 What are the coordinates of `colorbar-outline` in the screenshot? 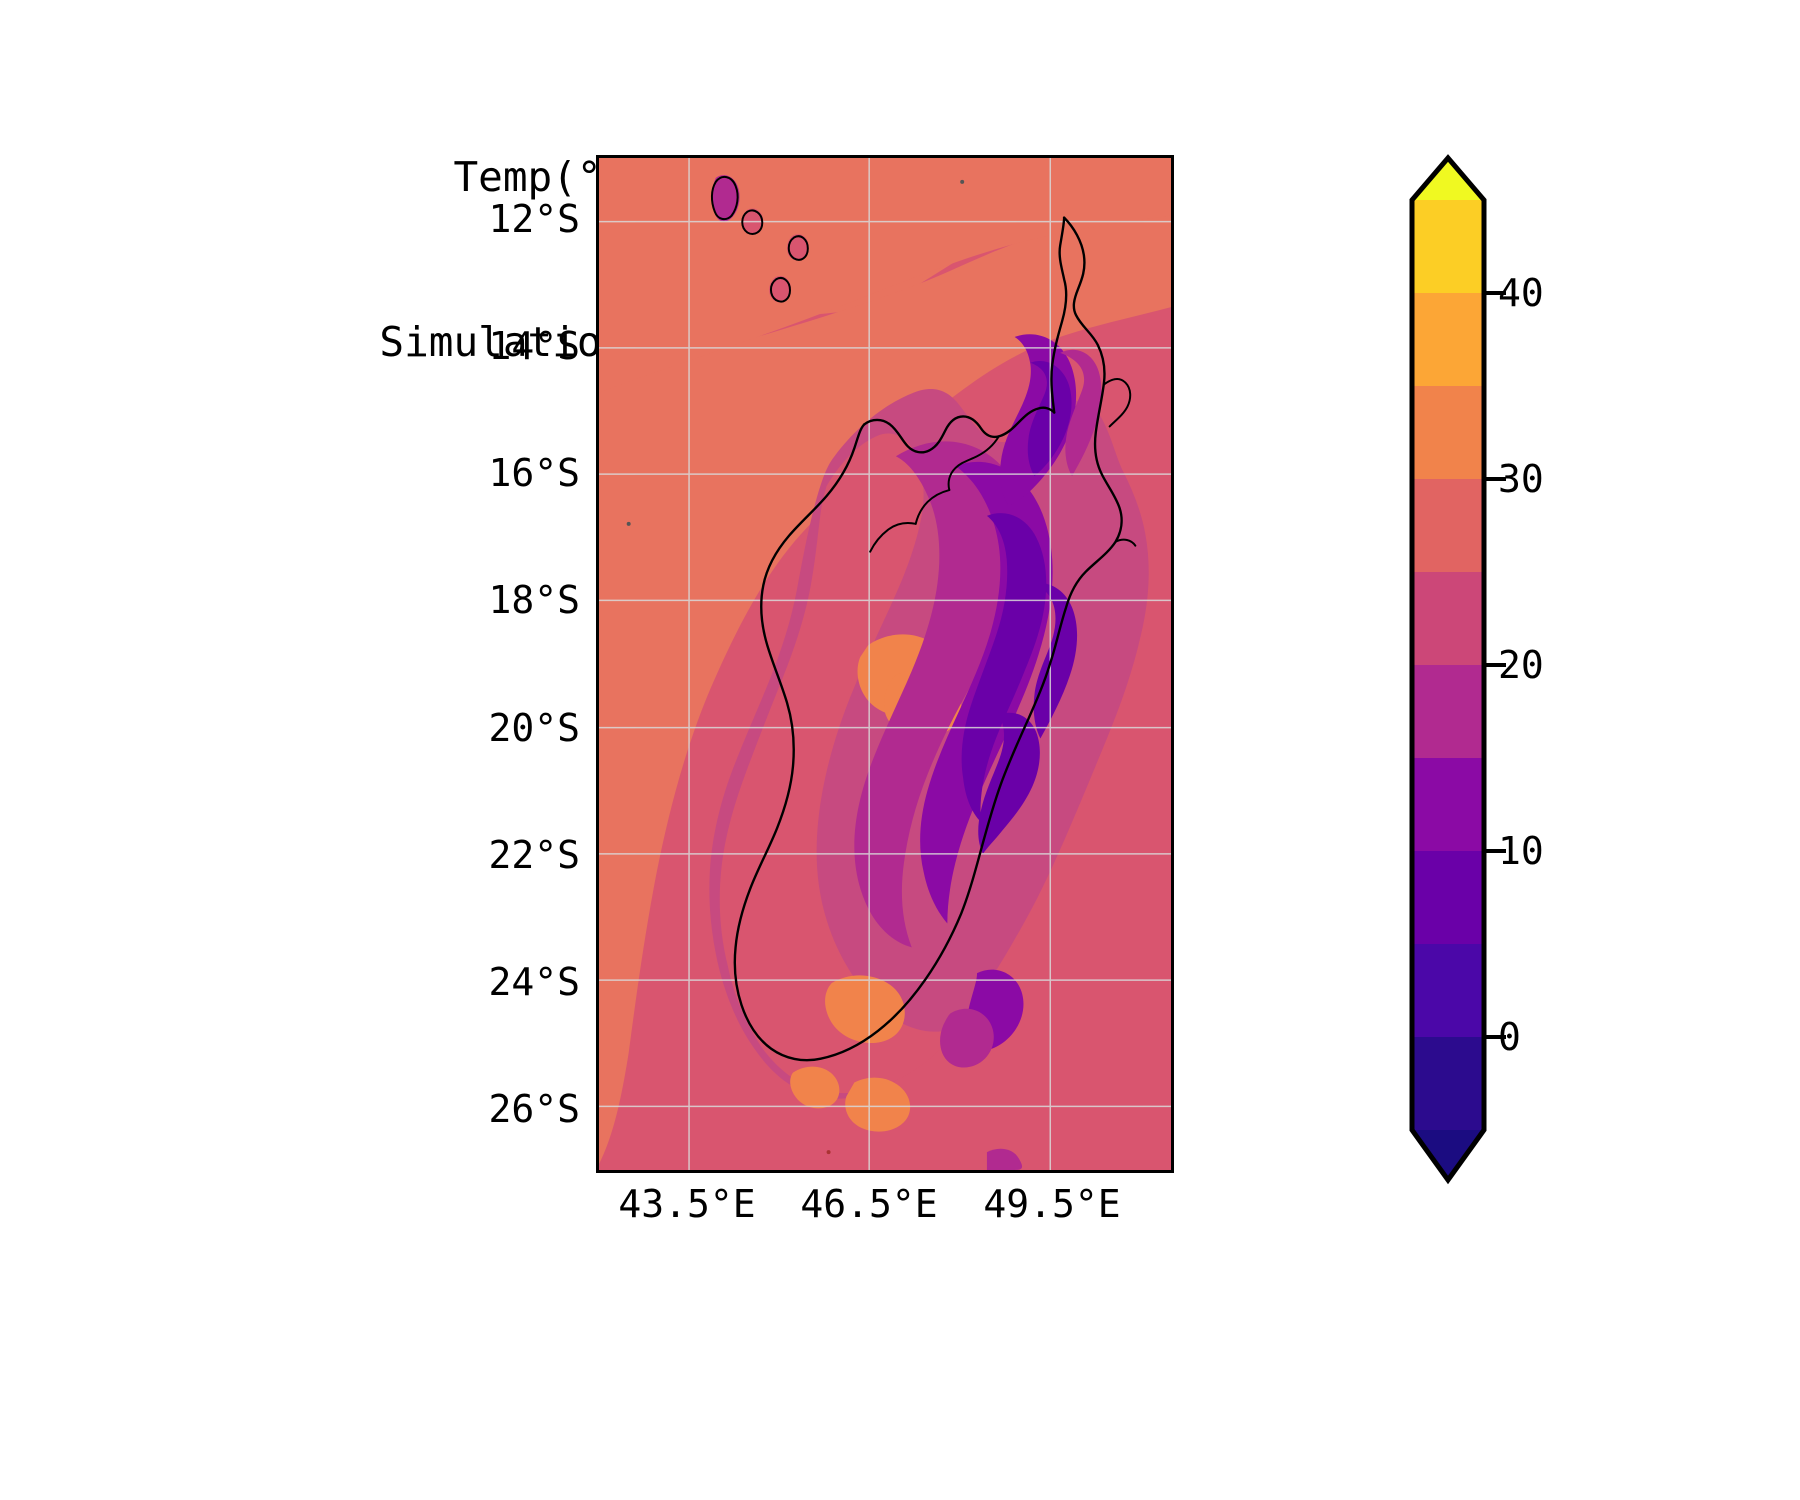 It's located at (1448, 669).